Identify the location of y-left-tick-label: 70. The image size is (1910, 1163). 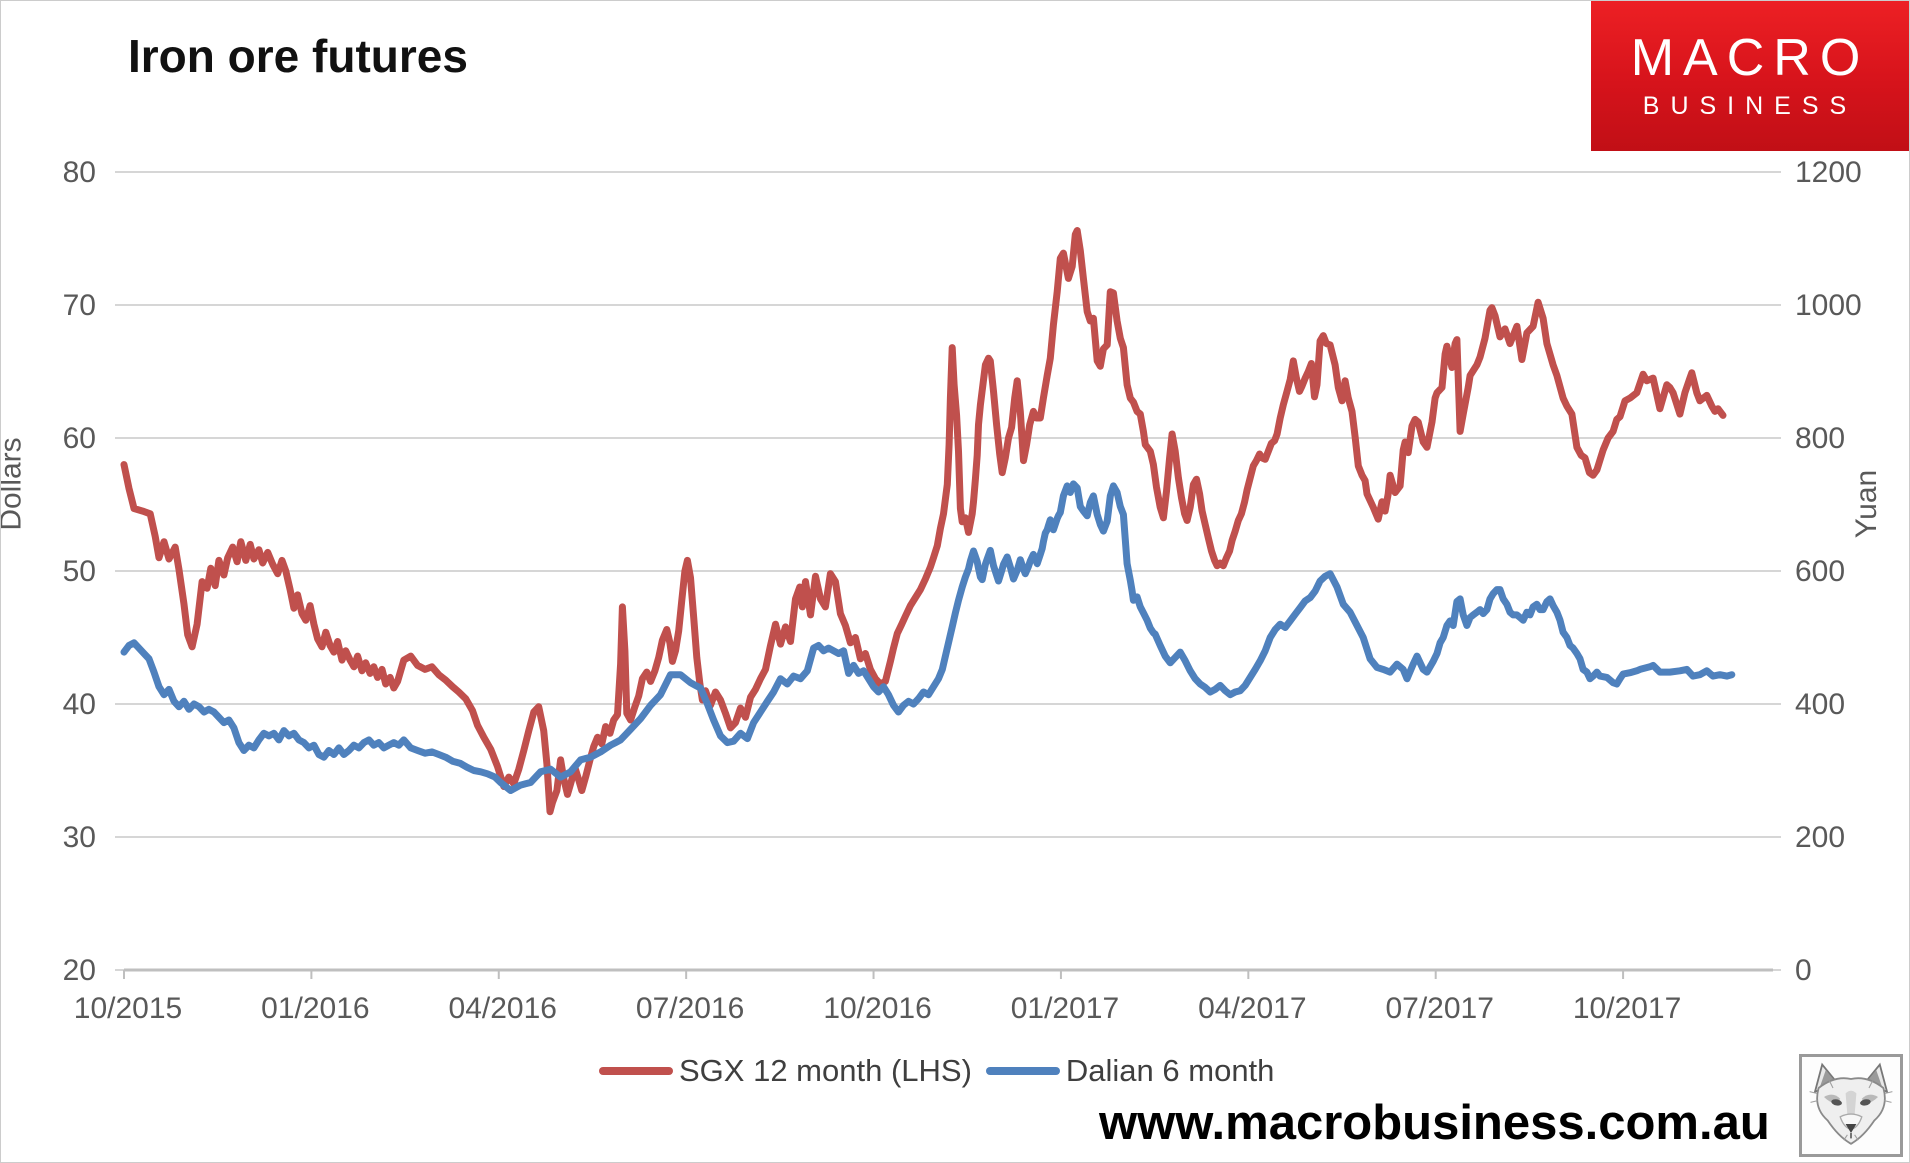
(79, 305).